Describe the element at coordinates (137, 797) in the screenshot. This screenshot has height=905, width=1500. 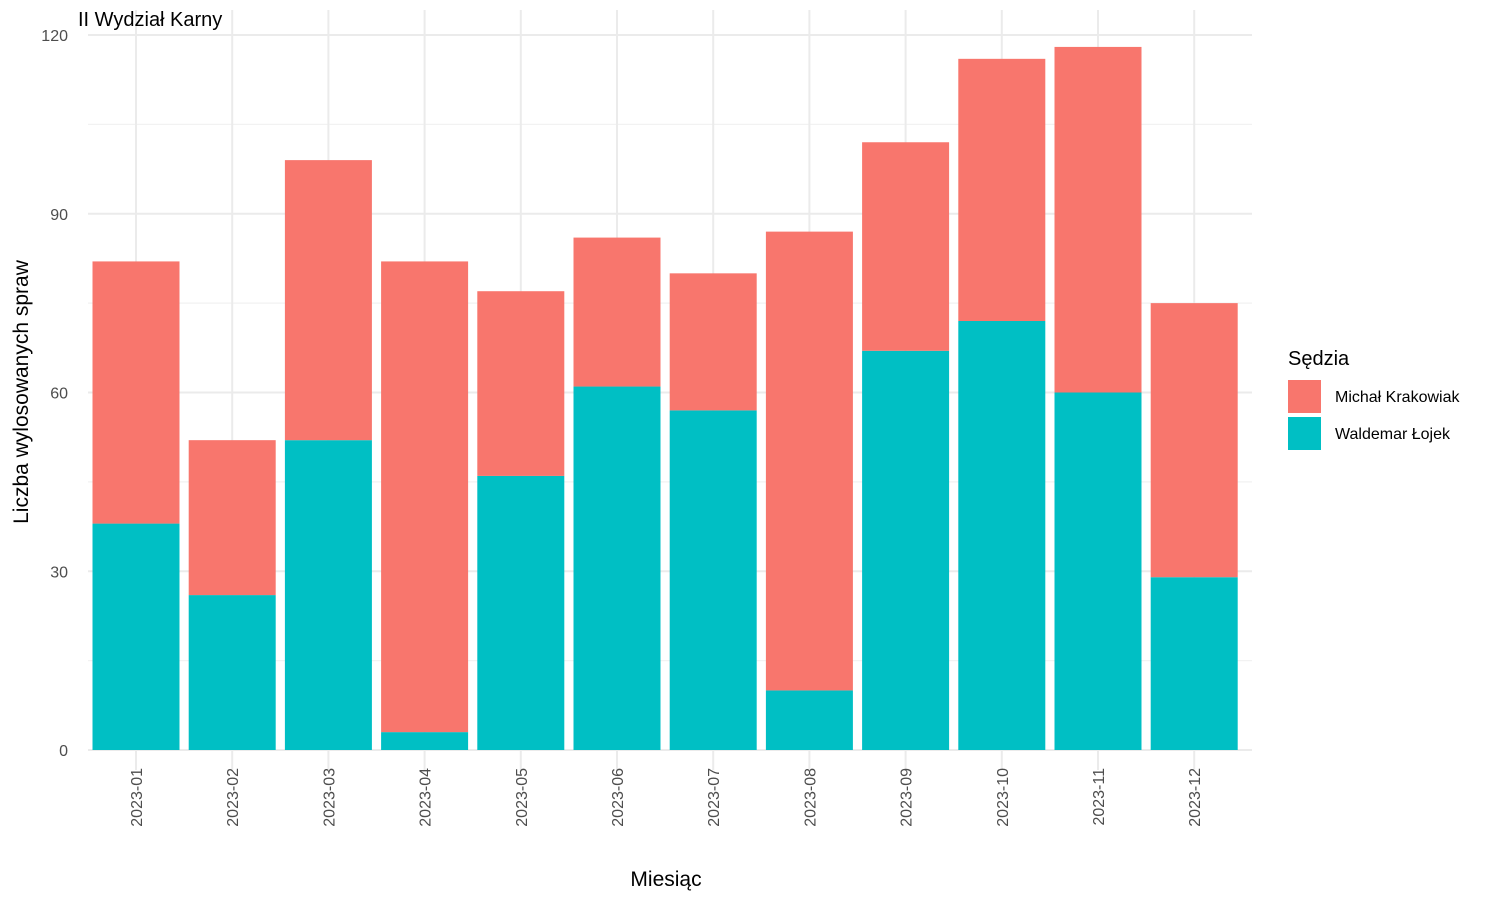
I see `x-tick-label: 2023-01` at that location.